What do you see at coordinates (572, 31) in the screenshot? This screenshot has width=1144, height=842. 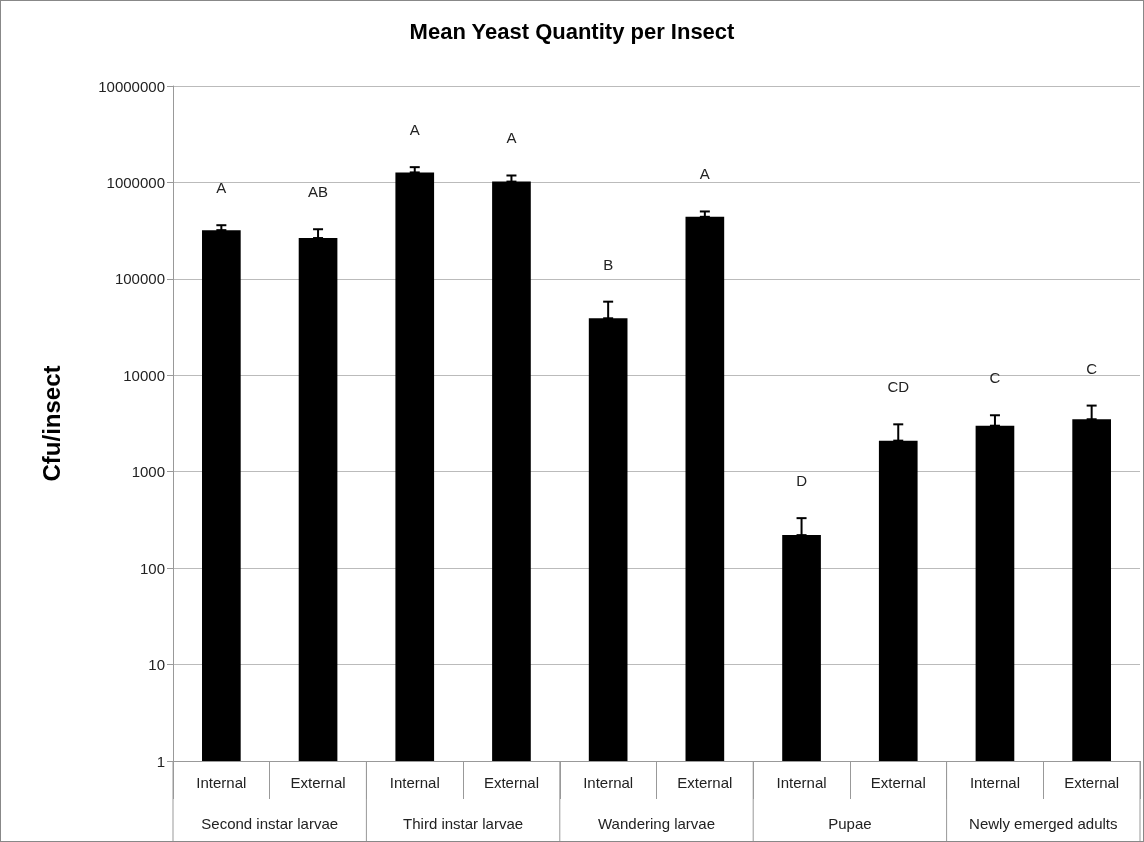 I see `chart-title: Mean Yeast Quantity per Insect` at bounding box center [572, 31].